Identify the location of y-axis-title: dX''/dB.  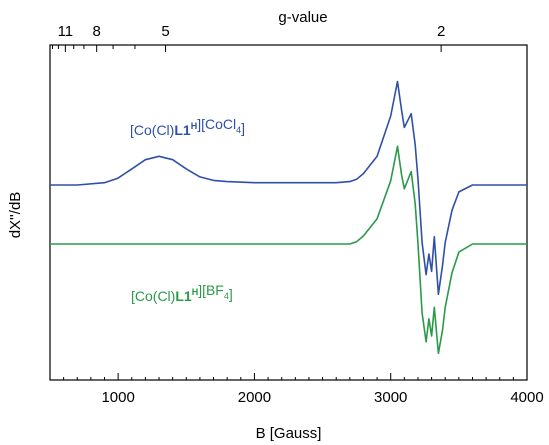
(15, 215).